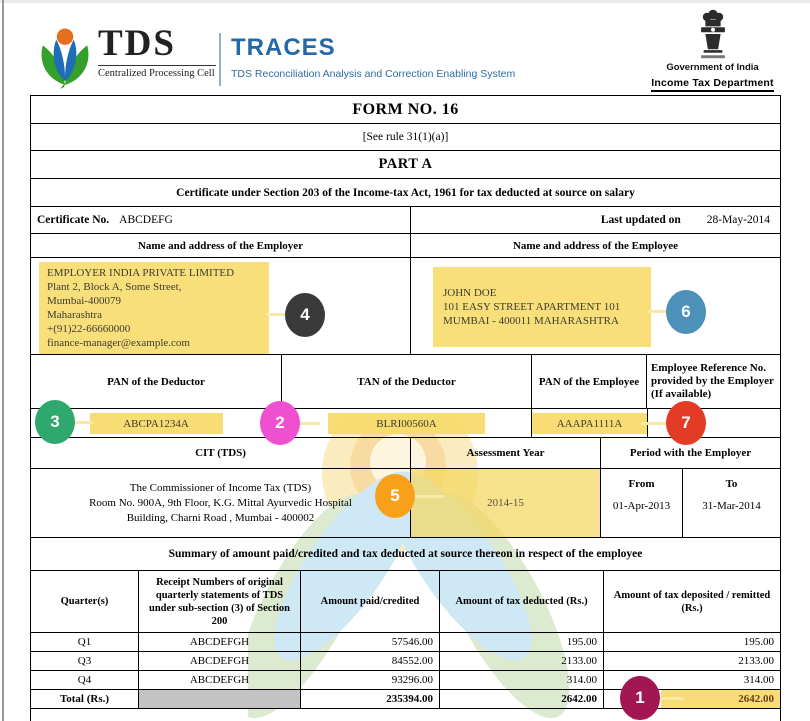 The width and height of the screenshot is (810, 721). Describe the element at coordinates (756, 699) in the screenshot. I see `total-deposited-value: 2642.00` at that location.